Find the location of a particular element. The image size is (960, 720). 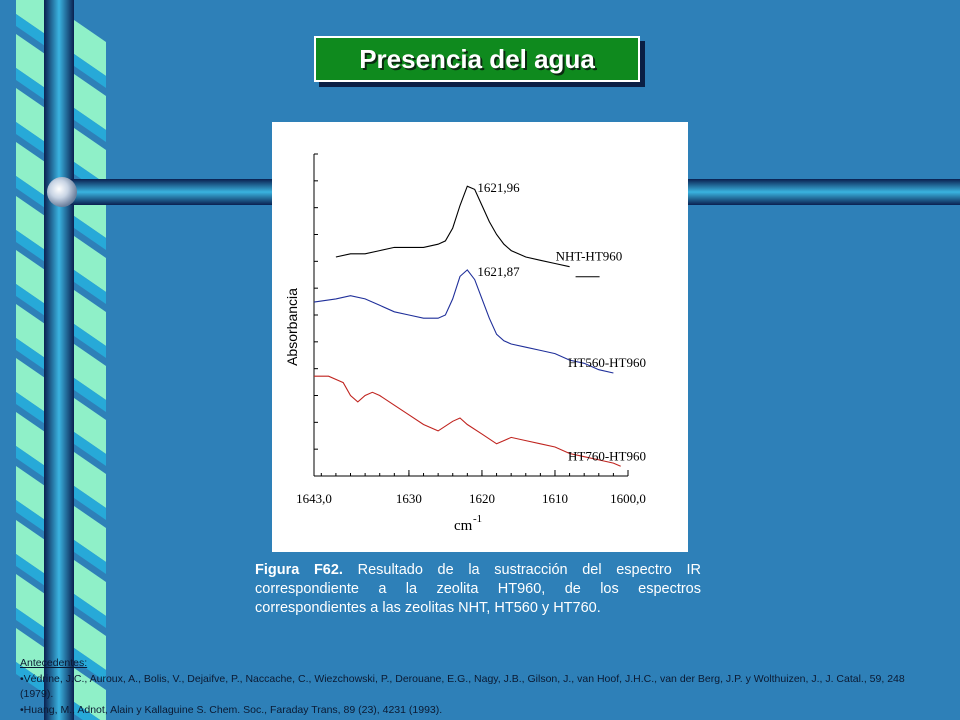

references-heading: Antecedentes: is located at coordinates (54, 663).